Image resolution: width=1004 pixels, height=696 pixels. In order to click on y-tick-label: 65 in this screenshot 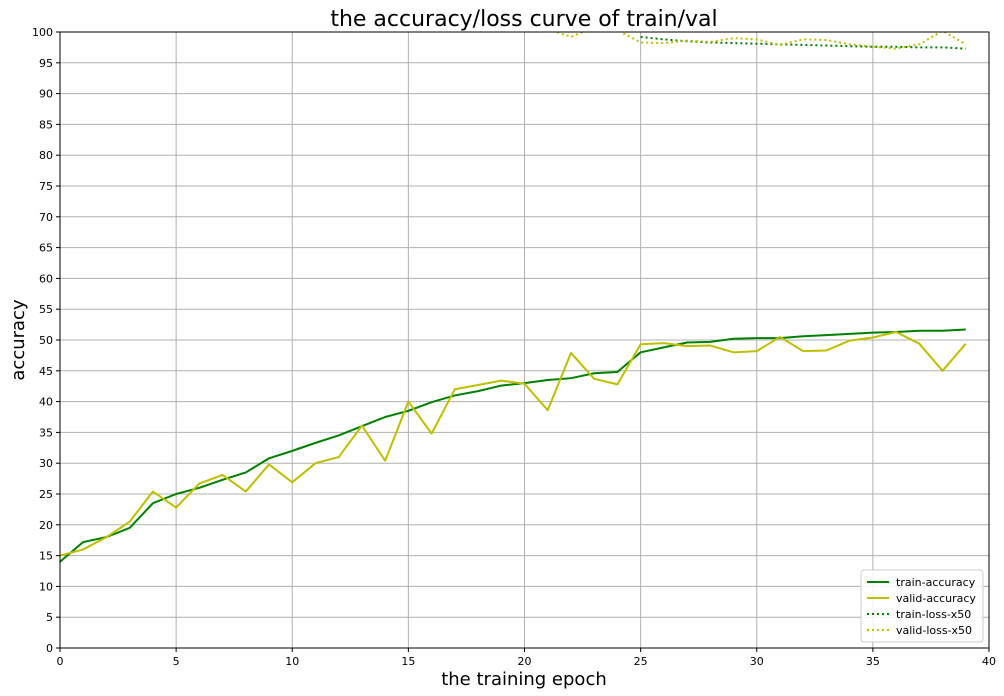, I will do `click(46, 248)`.